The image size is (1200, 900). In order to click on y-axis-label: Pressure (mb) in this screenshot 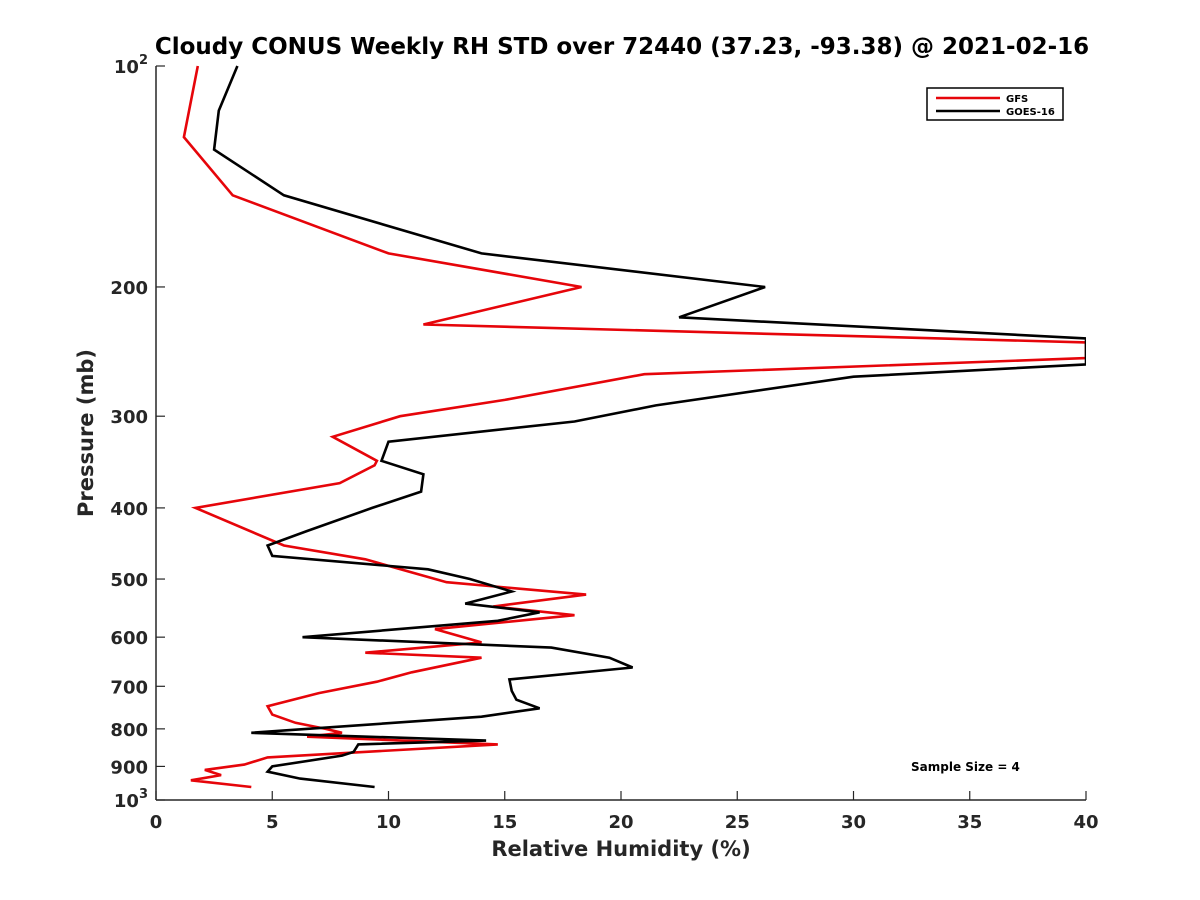, I will do `click(86, 433)`.